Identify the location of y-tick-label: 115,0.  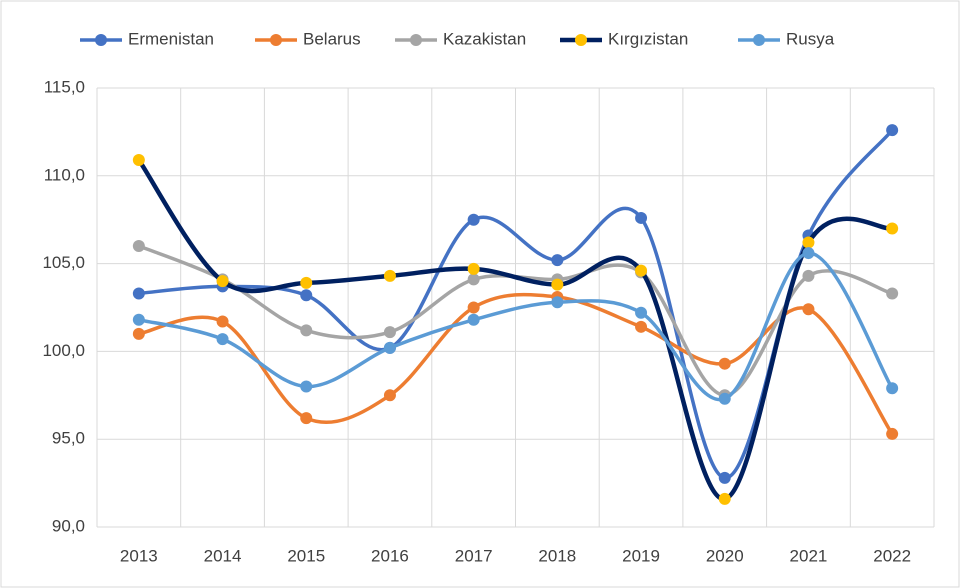
(64, 86).